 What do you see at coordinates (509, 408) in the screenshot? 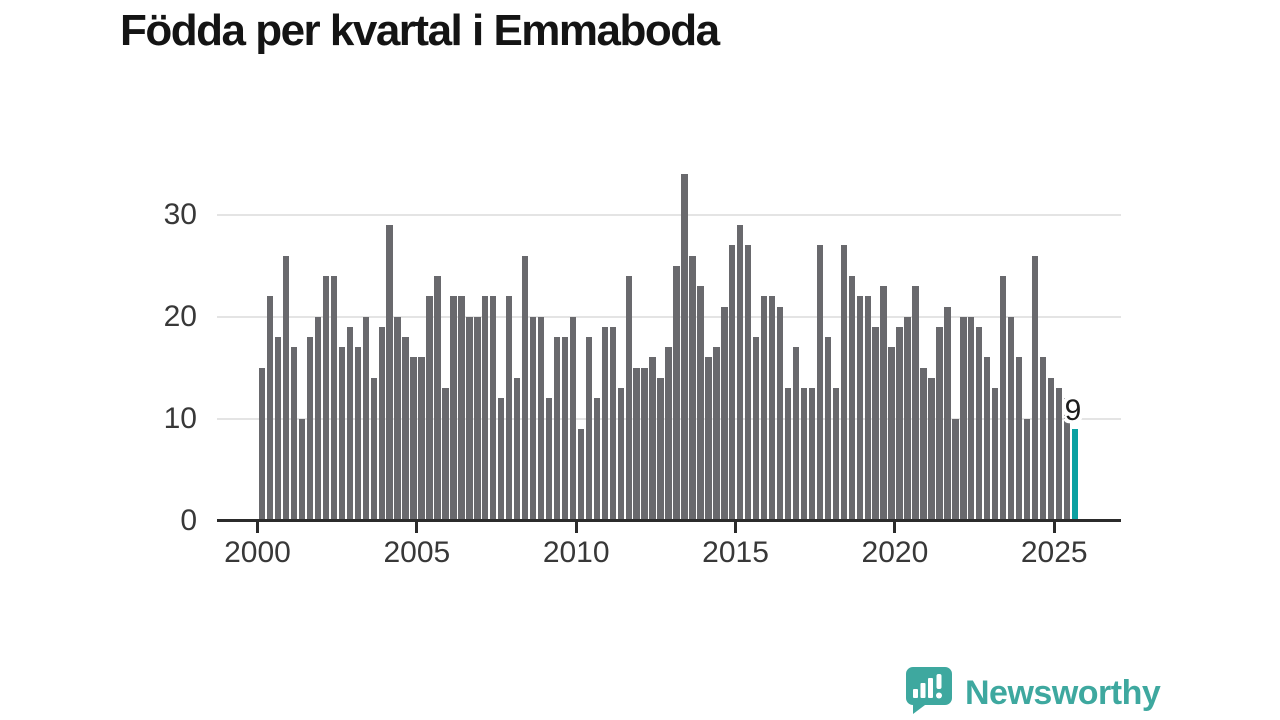
I see `bar-2007-q4` at bounding box center [509, 408].